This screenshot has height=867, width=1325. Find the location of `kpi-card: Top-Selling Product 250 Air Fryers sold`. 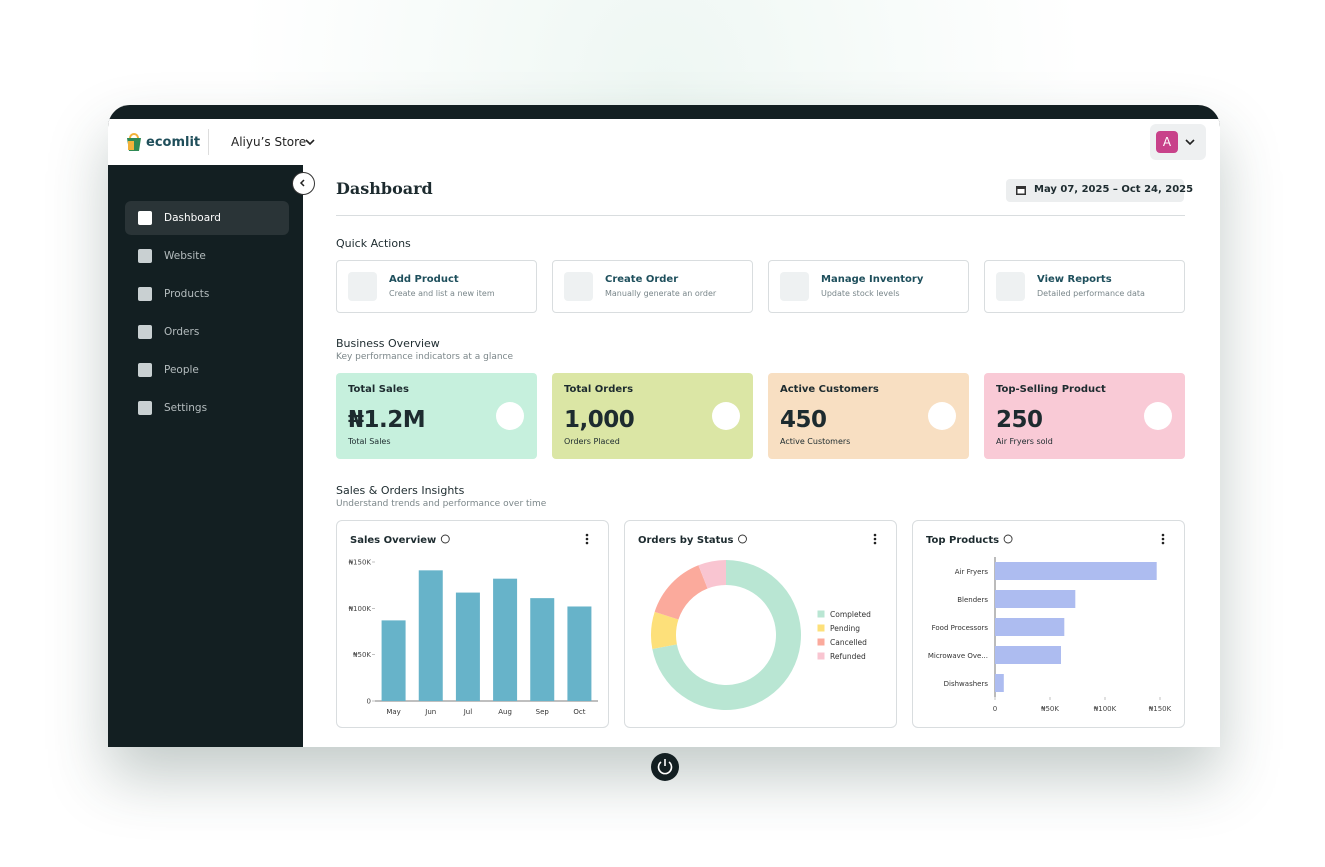

kpi-card: Top-Selling Product 250 Air Fryers sold is located at coordinates (1084, 416).